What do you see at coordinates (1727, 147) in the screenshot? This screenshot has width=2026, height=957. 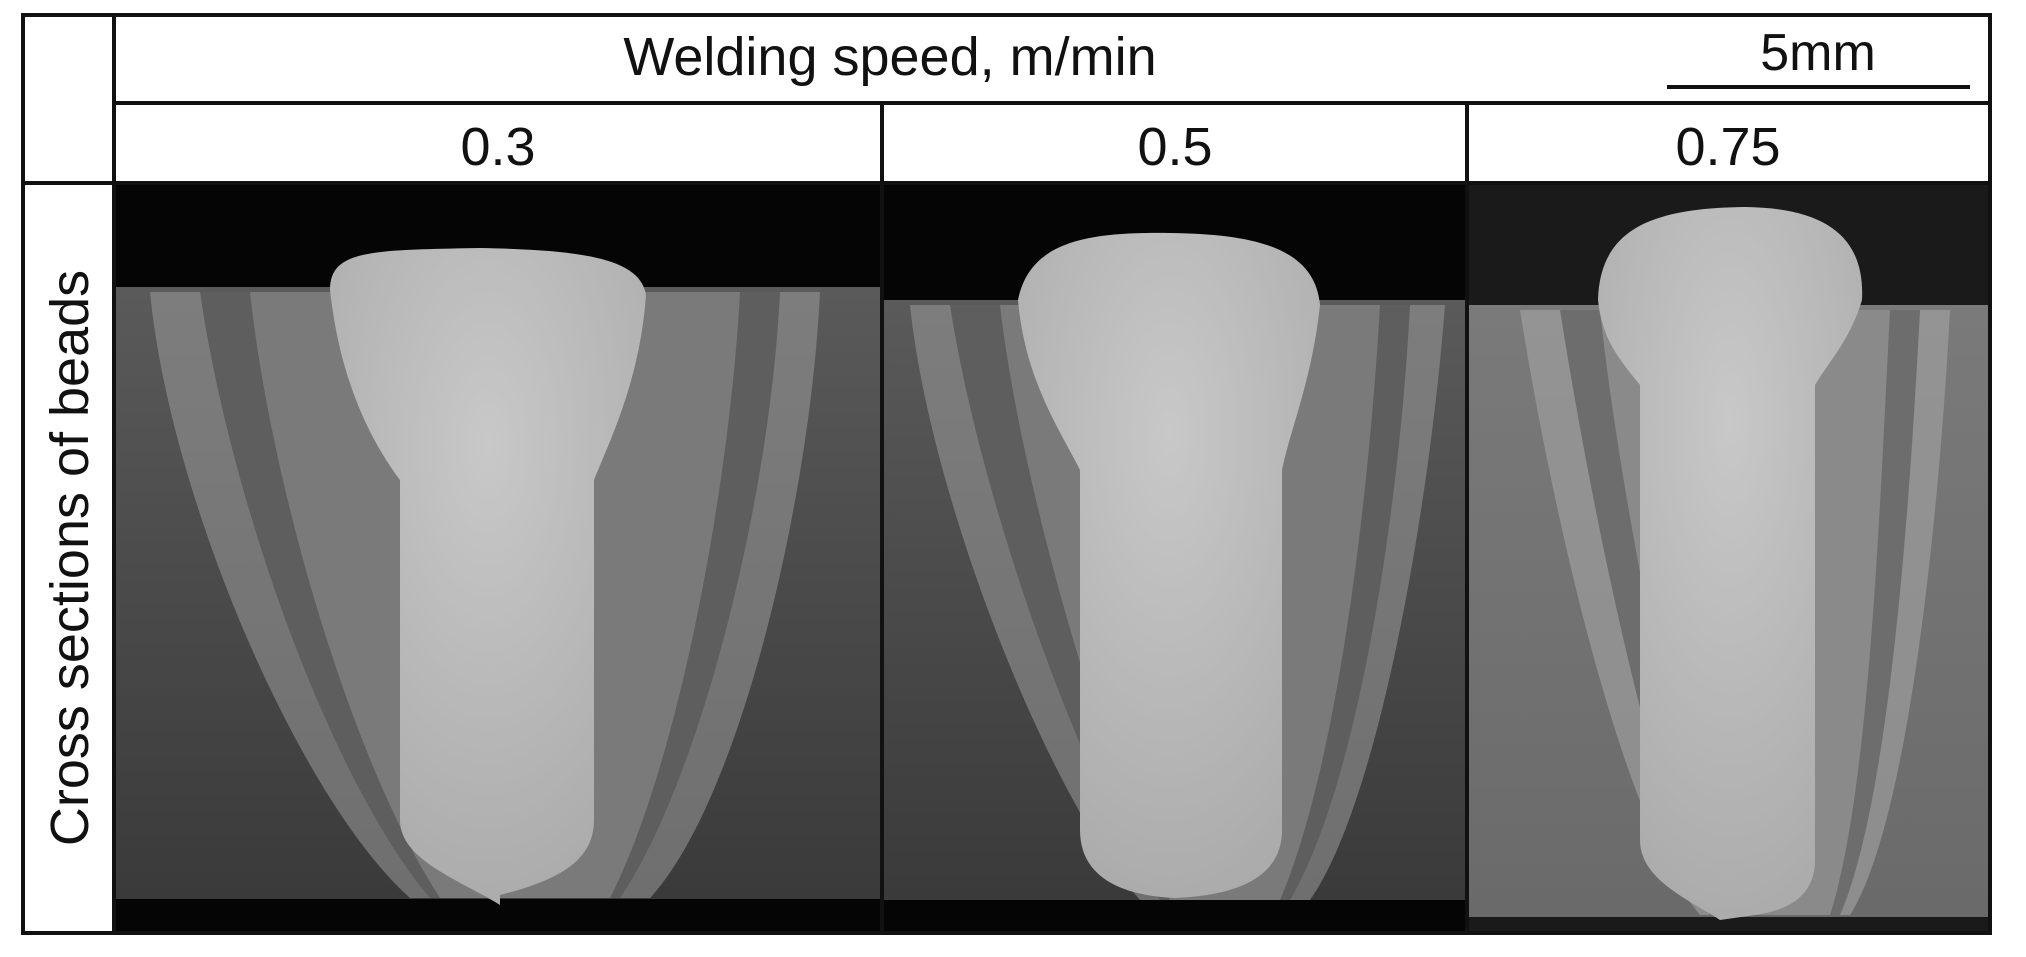 I see `column-label: 0.75` at bounding box center [1727, 147].